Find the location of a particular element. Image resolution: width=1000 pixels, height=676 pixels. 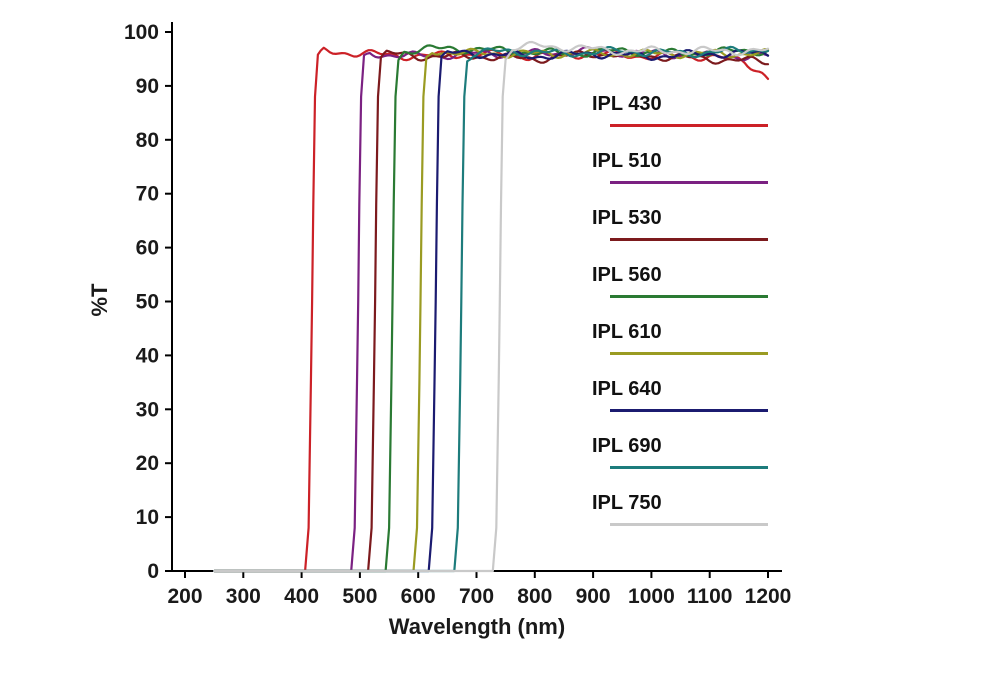

x-tick-label: 1100 is located at coordinates (710, 596).